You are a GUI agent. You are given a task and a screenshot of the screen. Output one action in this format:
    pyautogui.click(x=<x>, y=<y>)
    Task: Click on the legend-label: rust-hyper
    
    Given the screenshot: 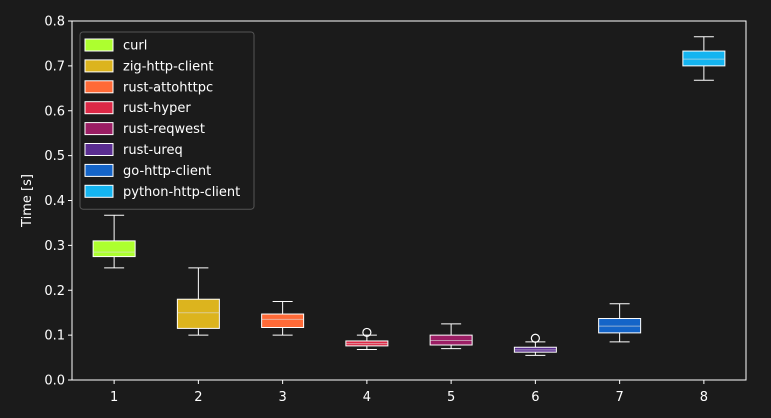 What is the action you would take?
    pyautogui.click(x=157, y=108)
    